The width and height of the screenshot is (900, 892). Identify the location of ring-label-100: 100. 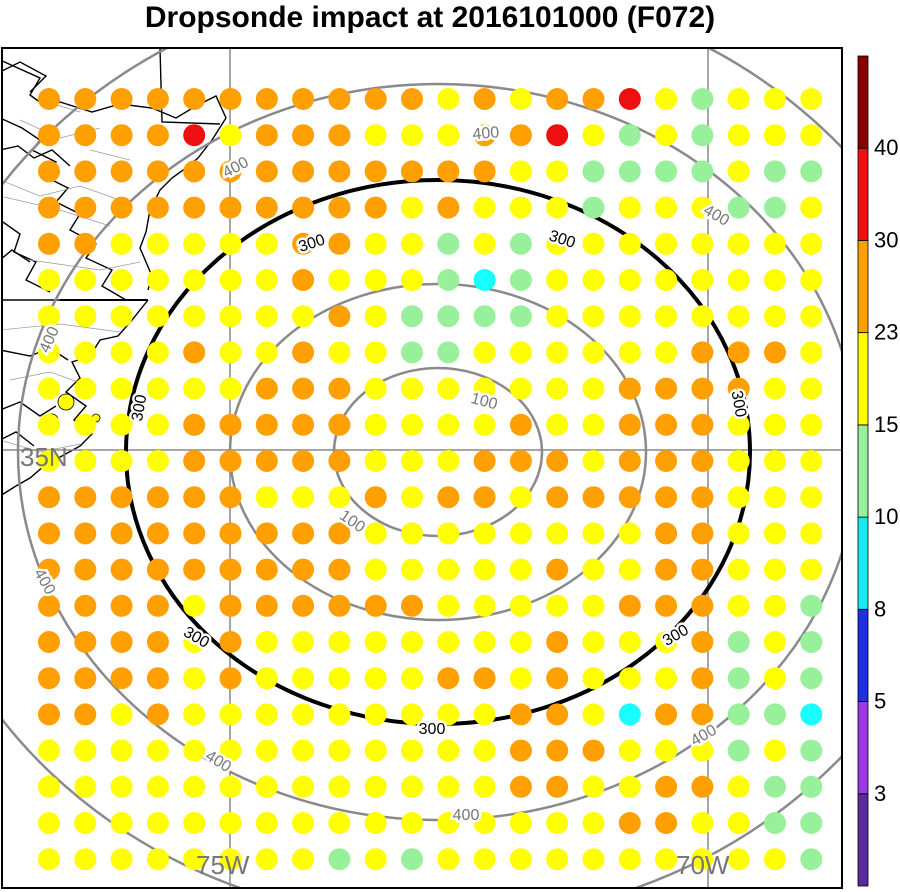
(484, 401).